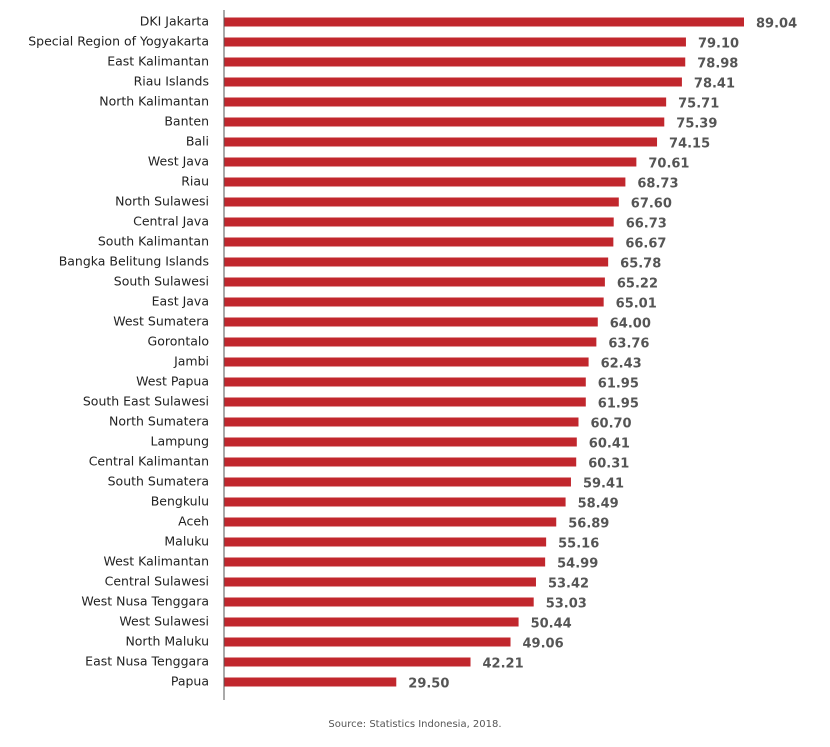 The width and height of the screenshot is (830, 747). I want to click on category-label: North Maluku, so click(167, 641).